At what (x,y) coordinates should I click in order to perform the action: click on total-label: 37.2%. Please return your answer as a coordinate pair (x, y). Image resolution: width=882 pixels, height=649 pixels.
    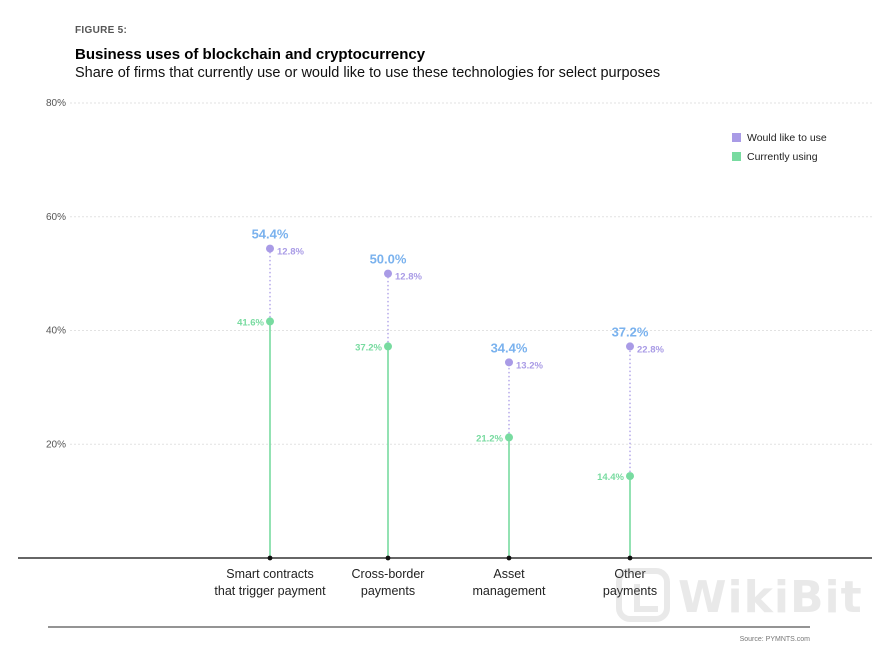
    Looking at the image, I should click on (630, 331).